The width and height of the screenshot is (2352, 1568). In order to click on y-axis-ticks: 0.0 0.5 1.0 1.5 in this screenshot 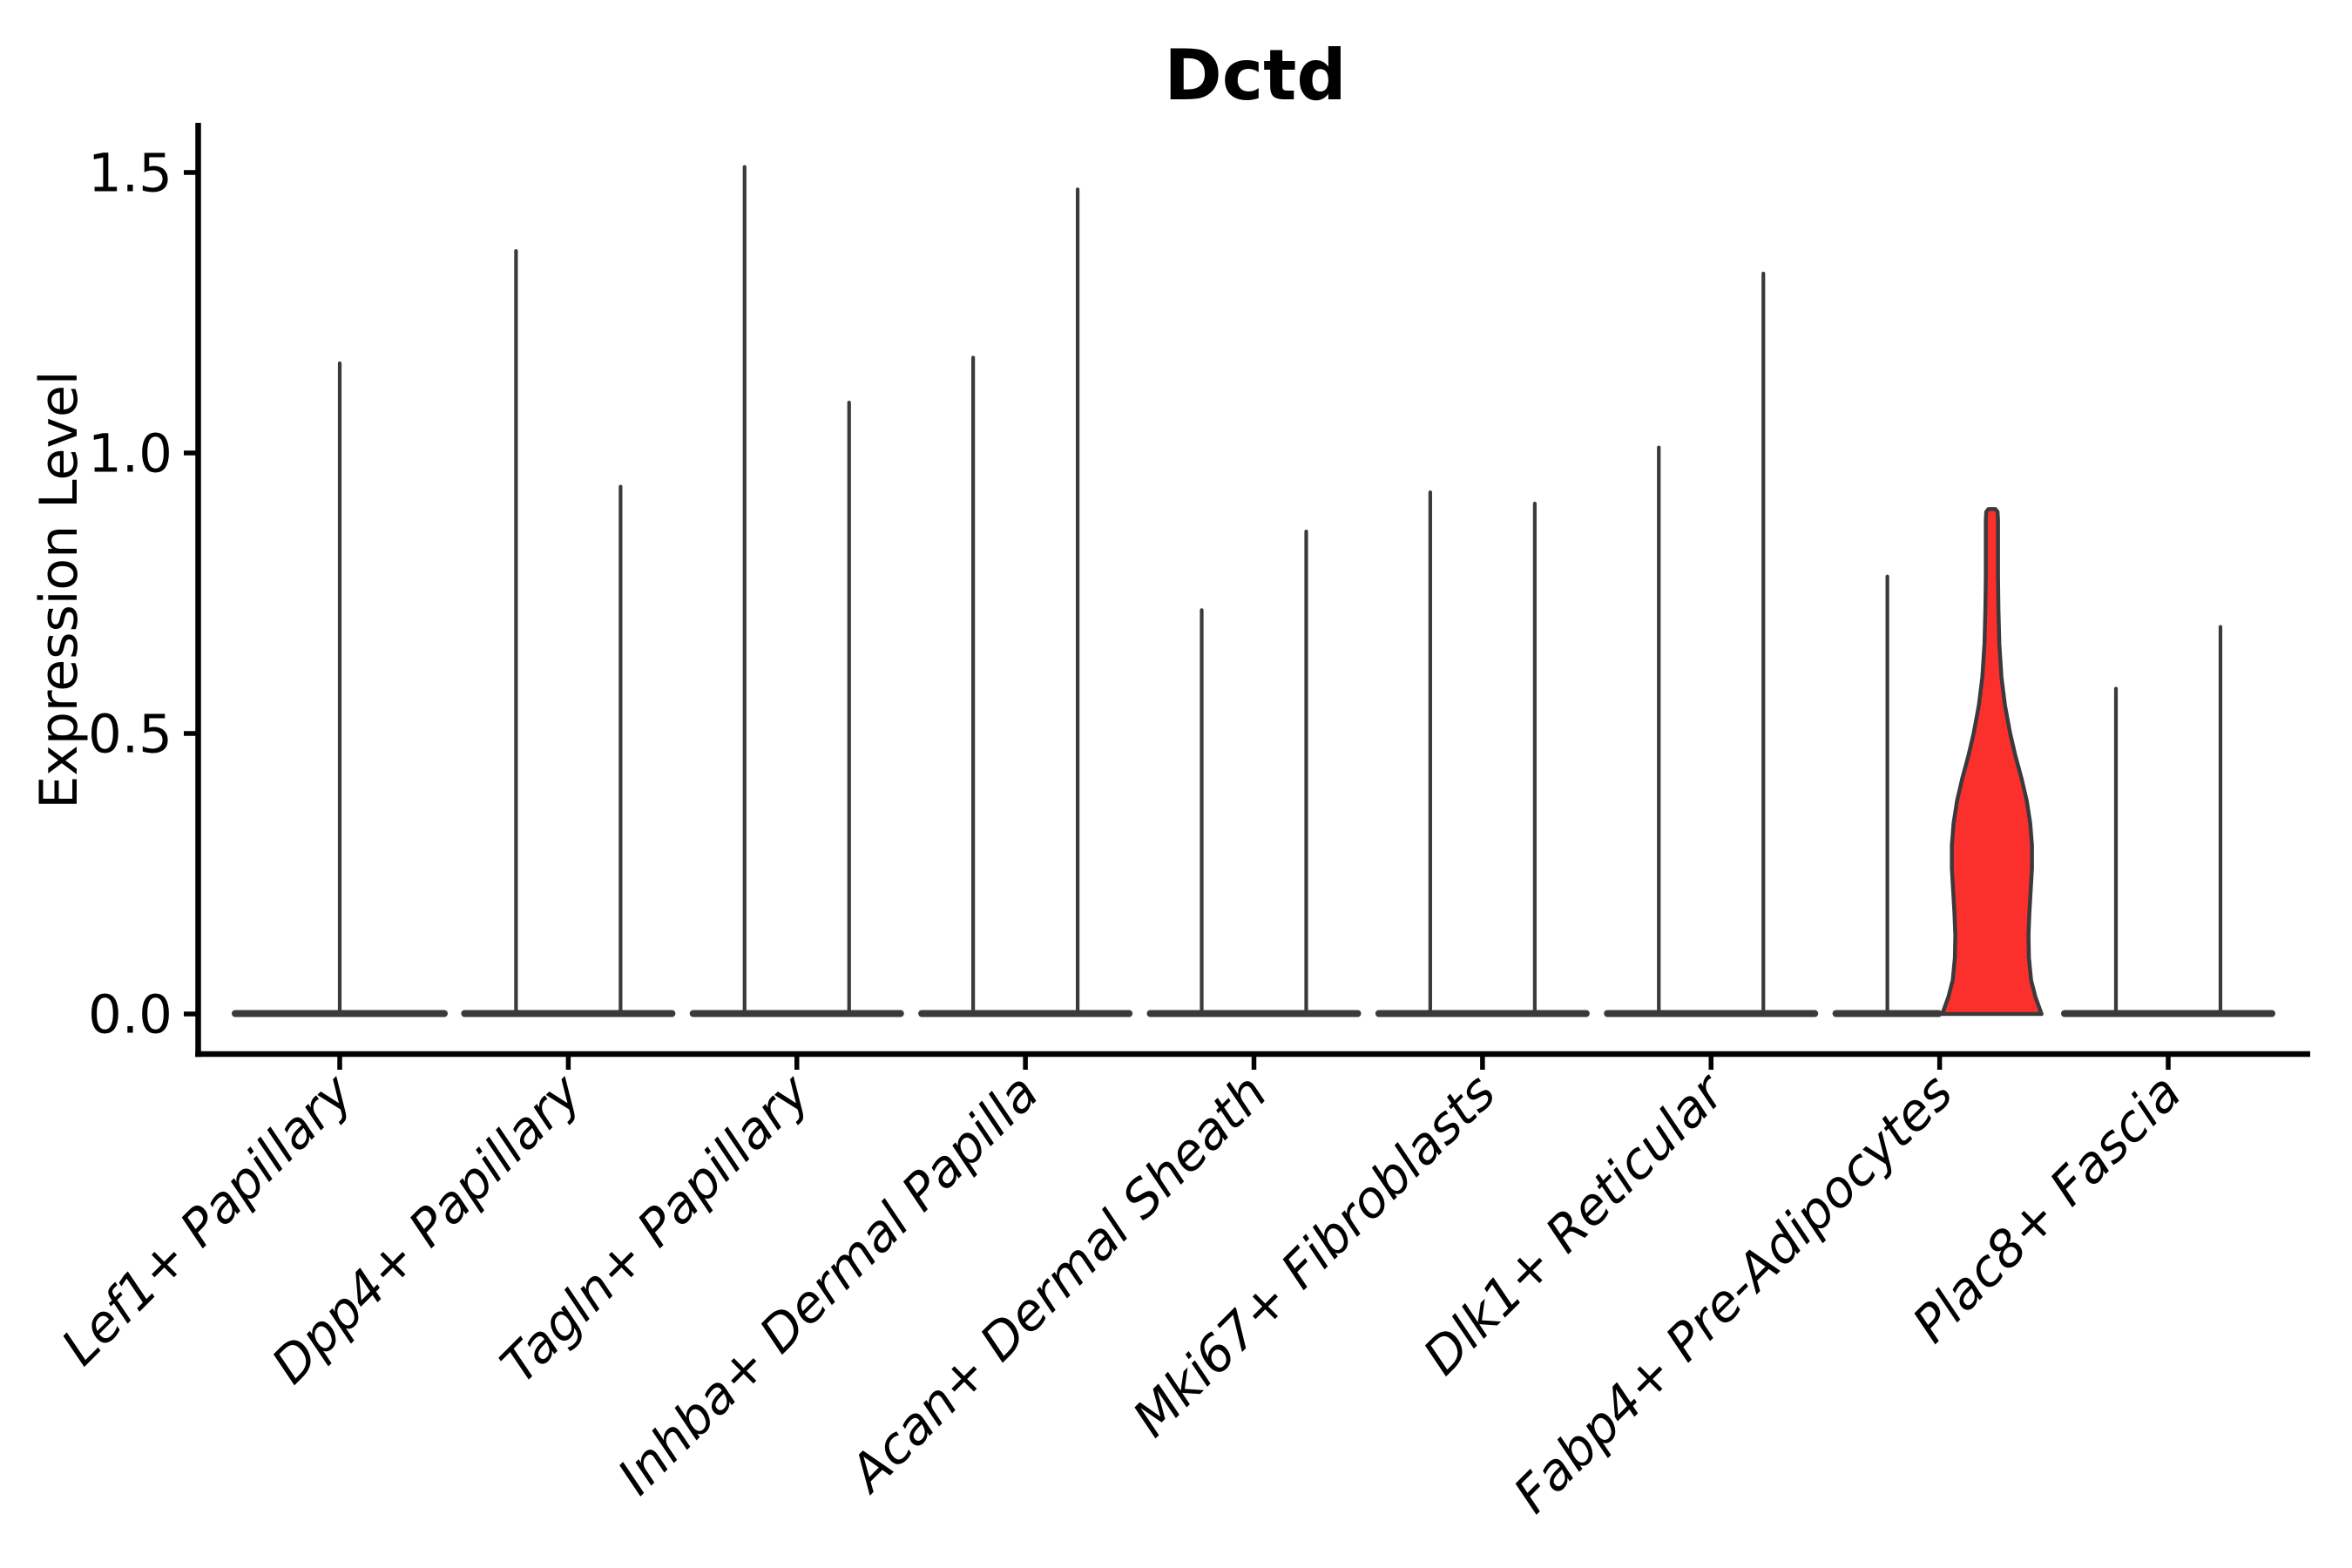, I will do `click(142, 593)`.